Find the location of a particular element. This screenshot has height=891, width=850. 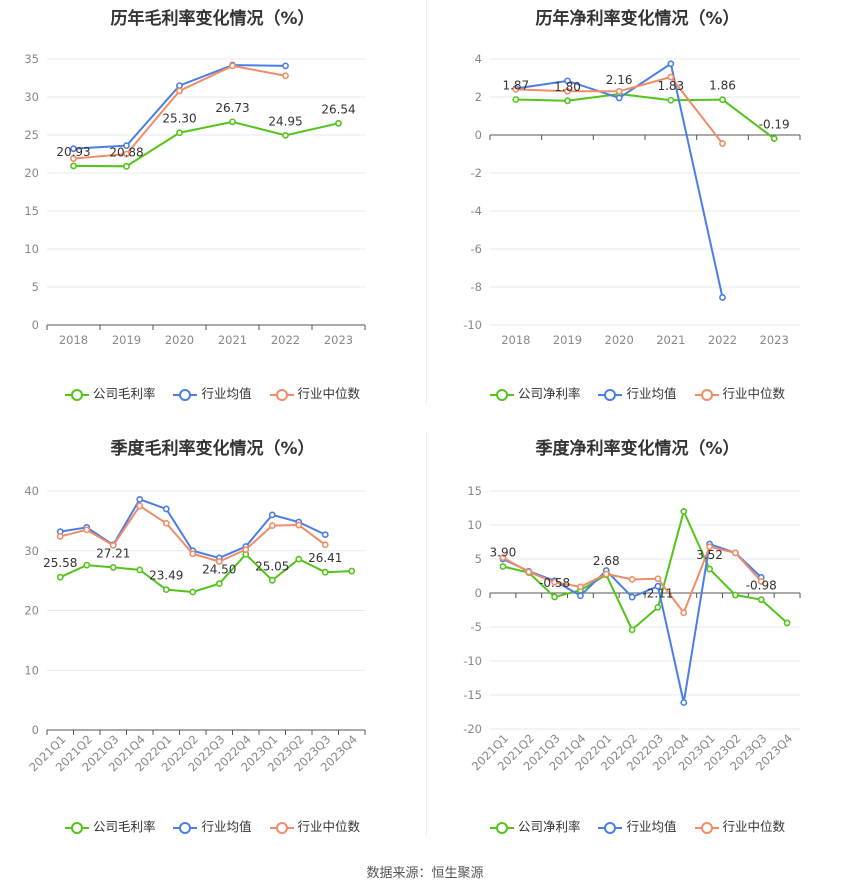

x-tick-label: 2022 is located at coordinates (722, 340).